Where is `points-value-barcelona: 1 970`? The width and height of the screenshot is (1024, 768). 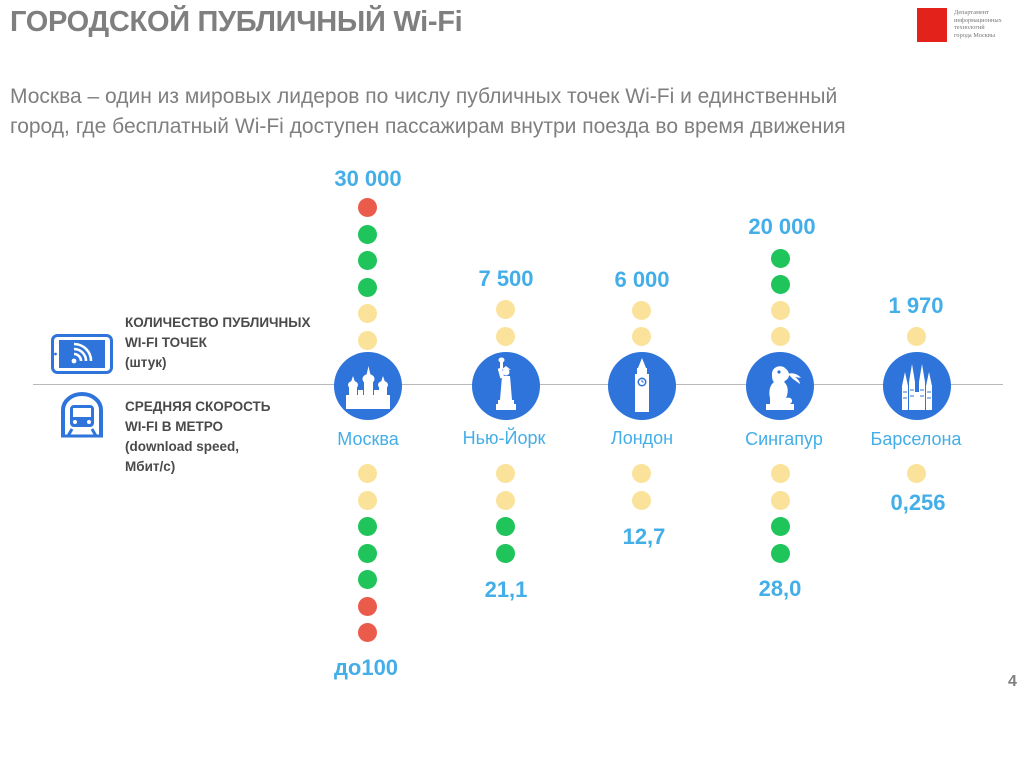 points-value-barcelona: 1 970 is located at coordinates (916, 305).